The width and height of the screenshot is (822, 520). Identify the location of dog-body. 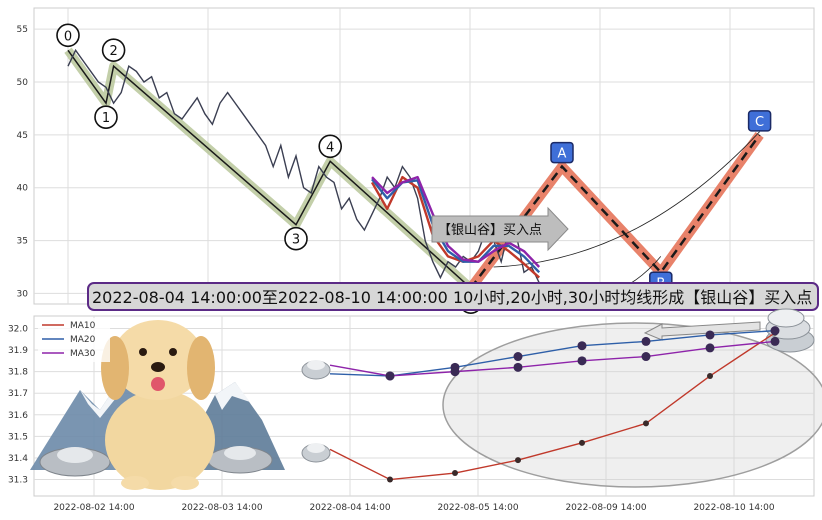
(160, 440).